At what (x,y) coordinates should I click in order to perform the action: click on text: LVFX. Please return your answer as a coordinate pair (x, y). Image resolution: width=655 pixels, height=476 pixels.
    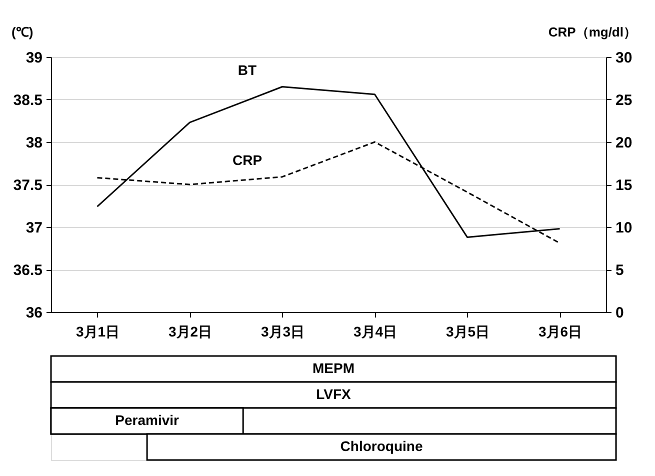
    Looking at the image, I should click on (334, 394).